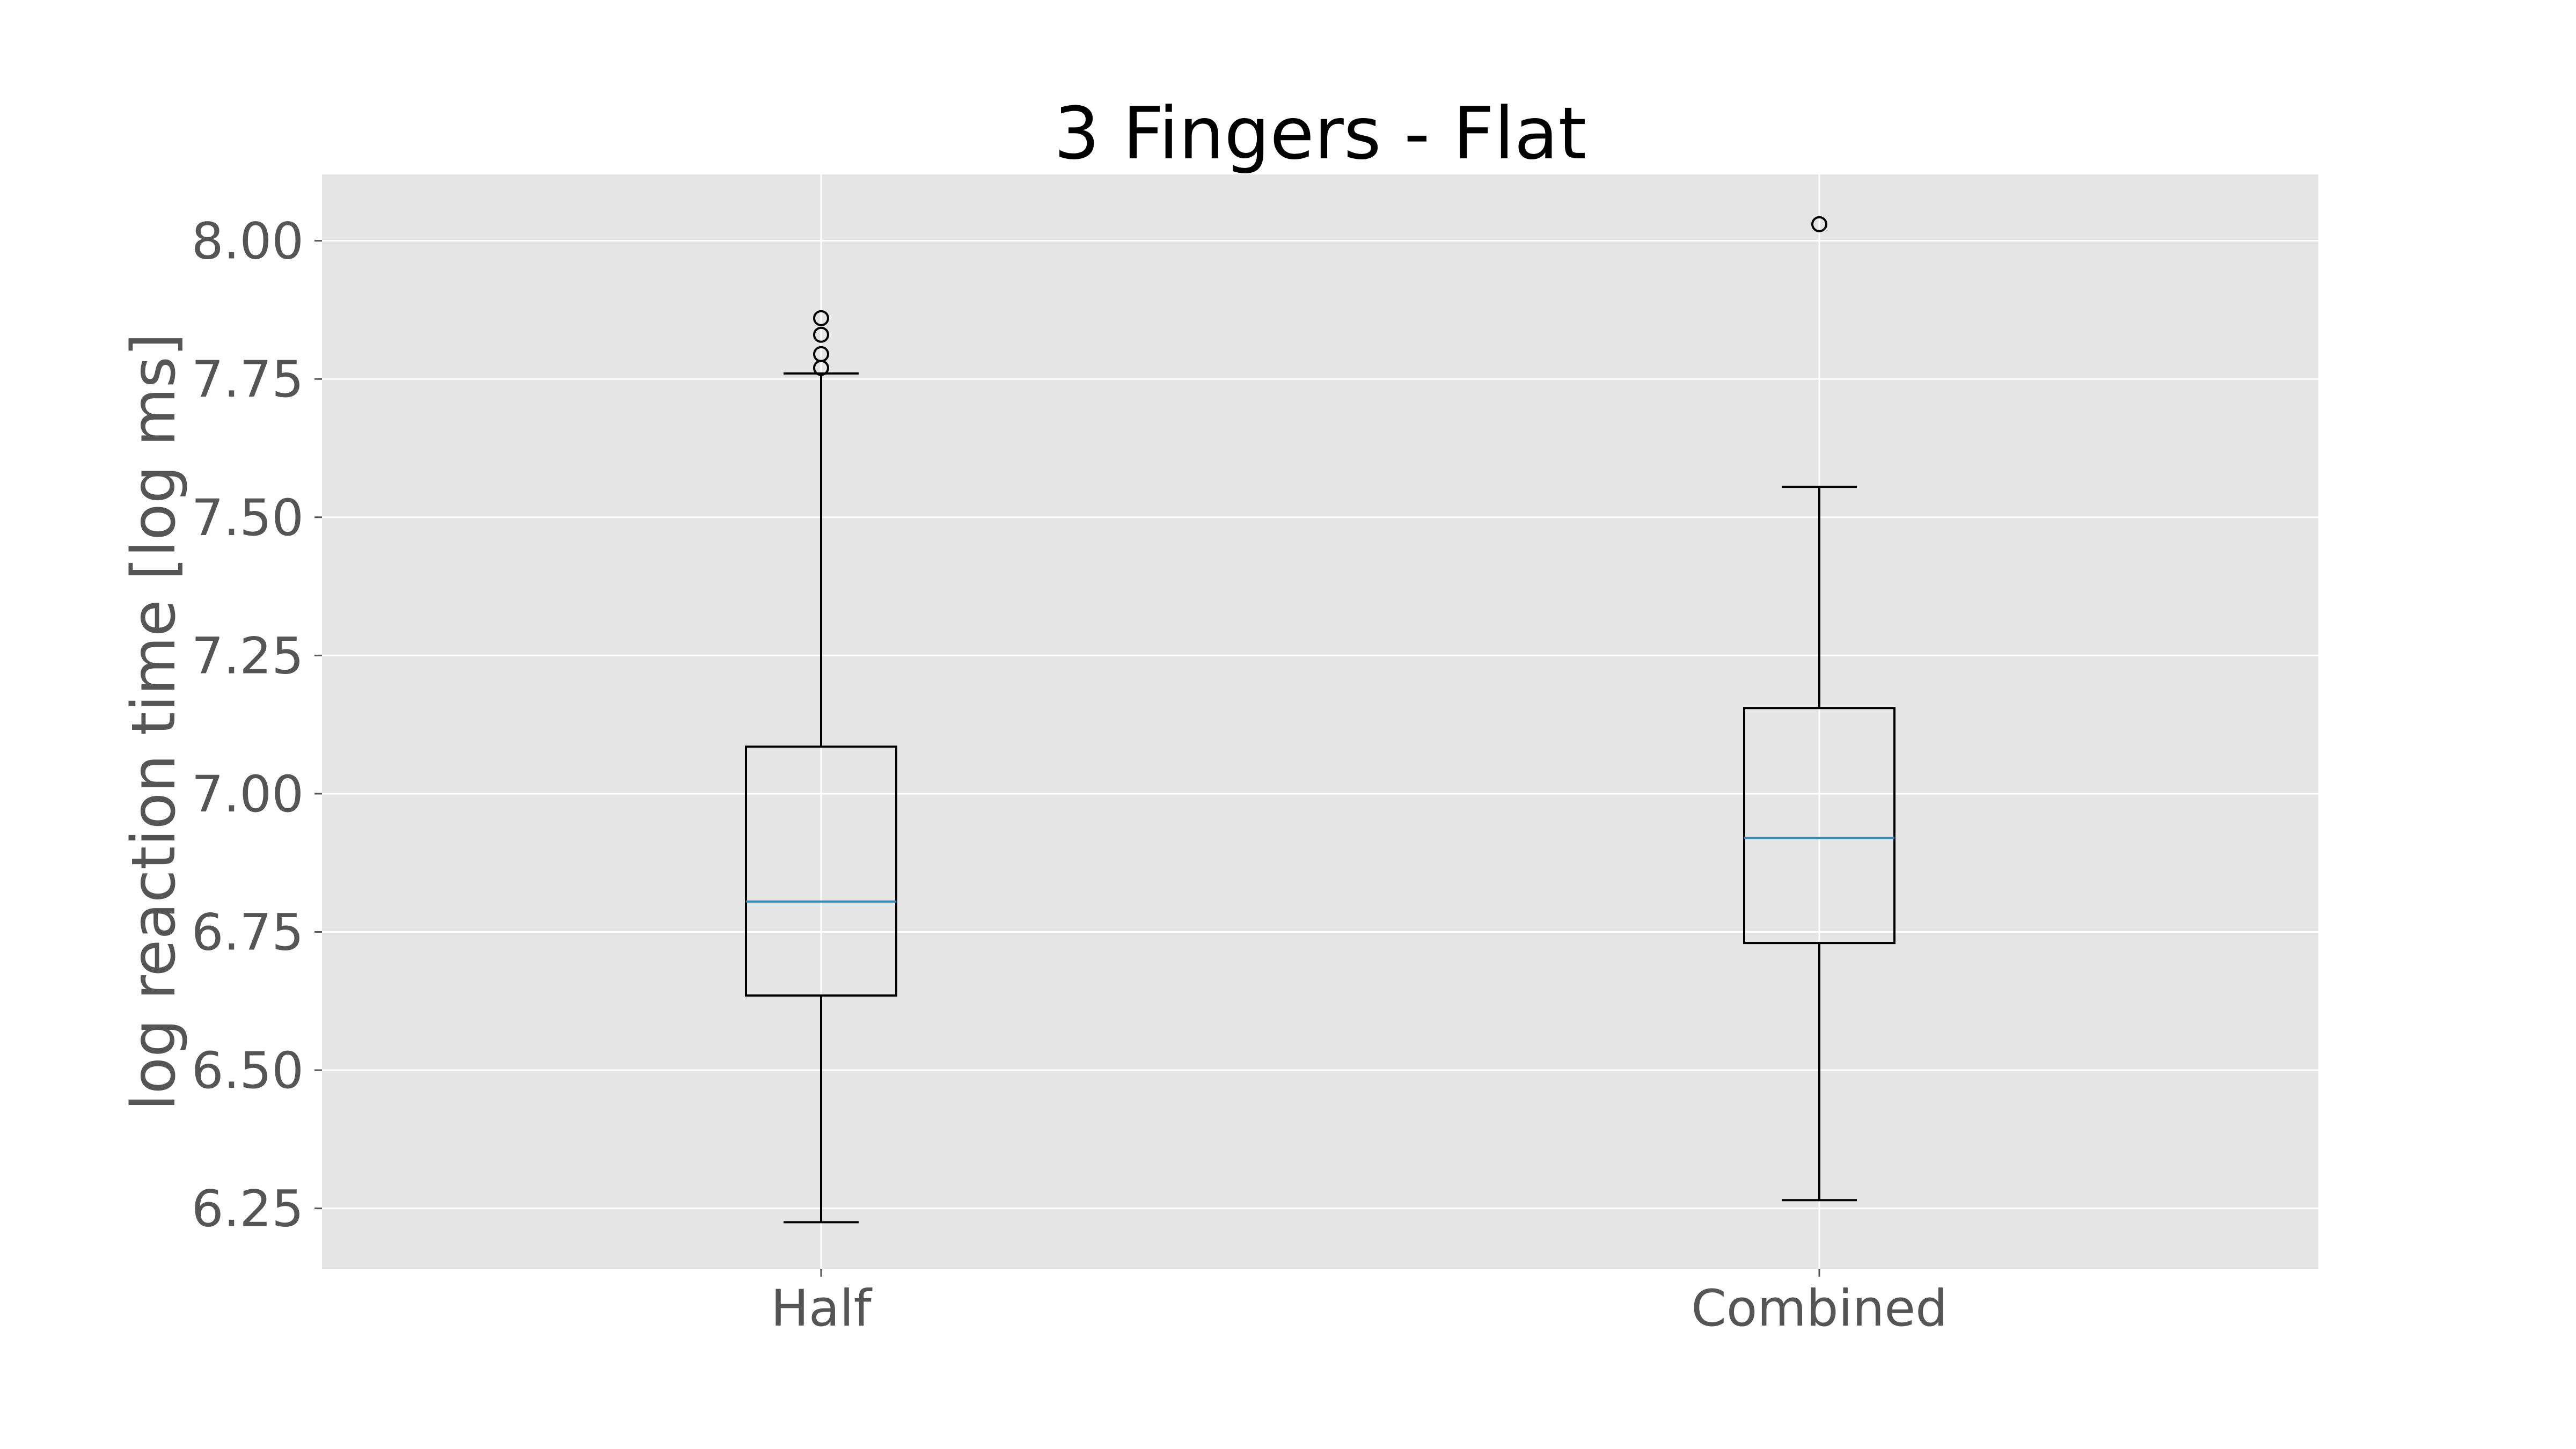  I want to click on x-tick-label: Combined, so click(1819, 1308).